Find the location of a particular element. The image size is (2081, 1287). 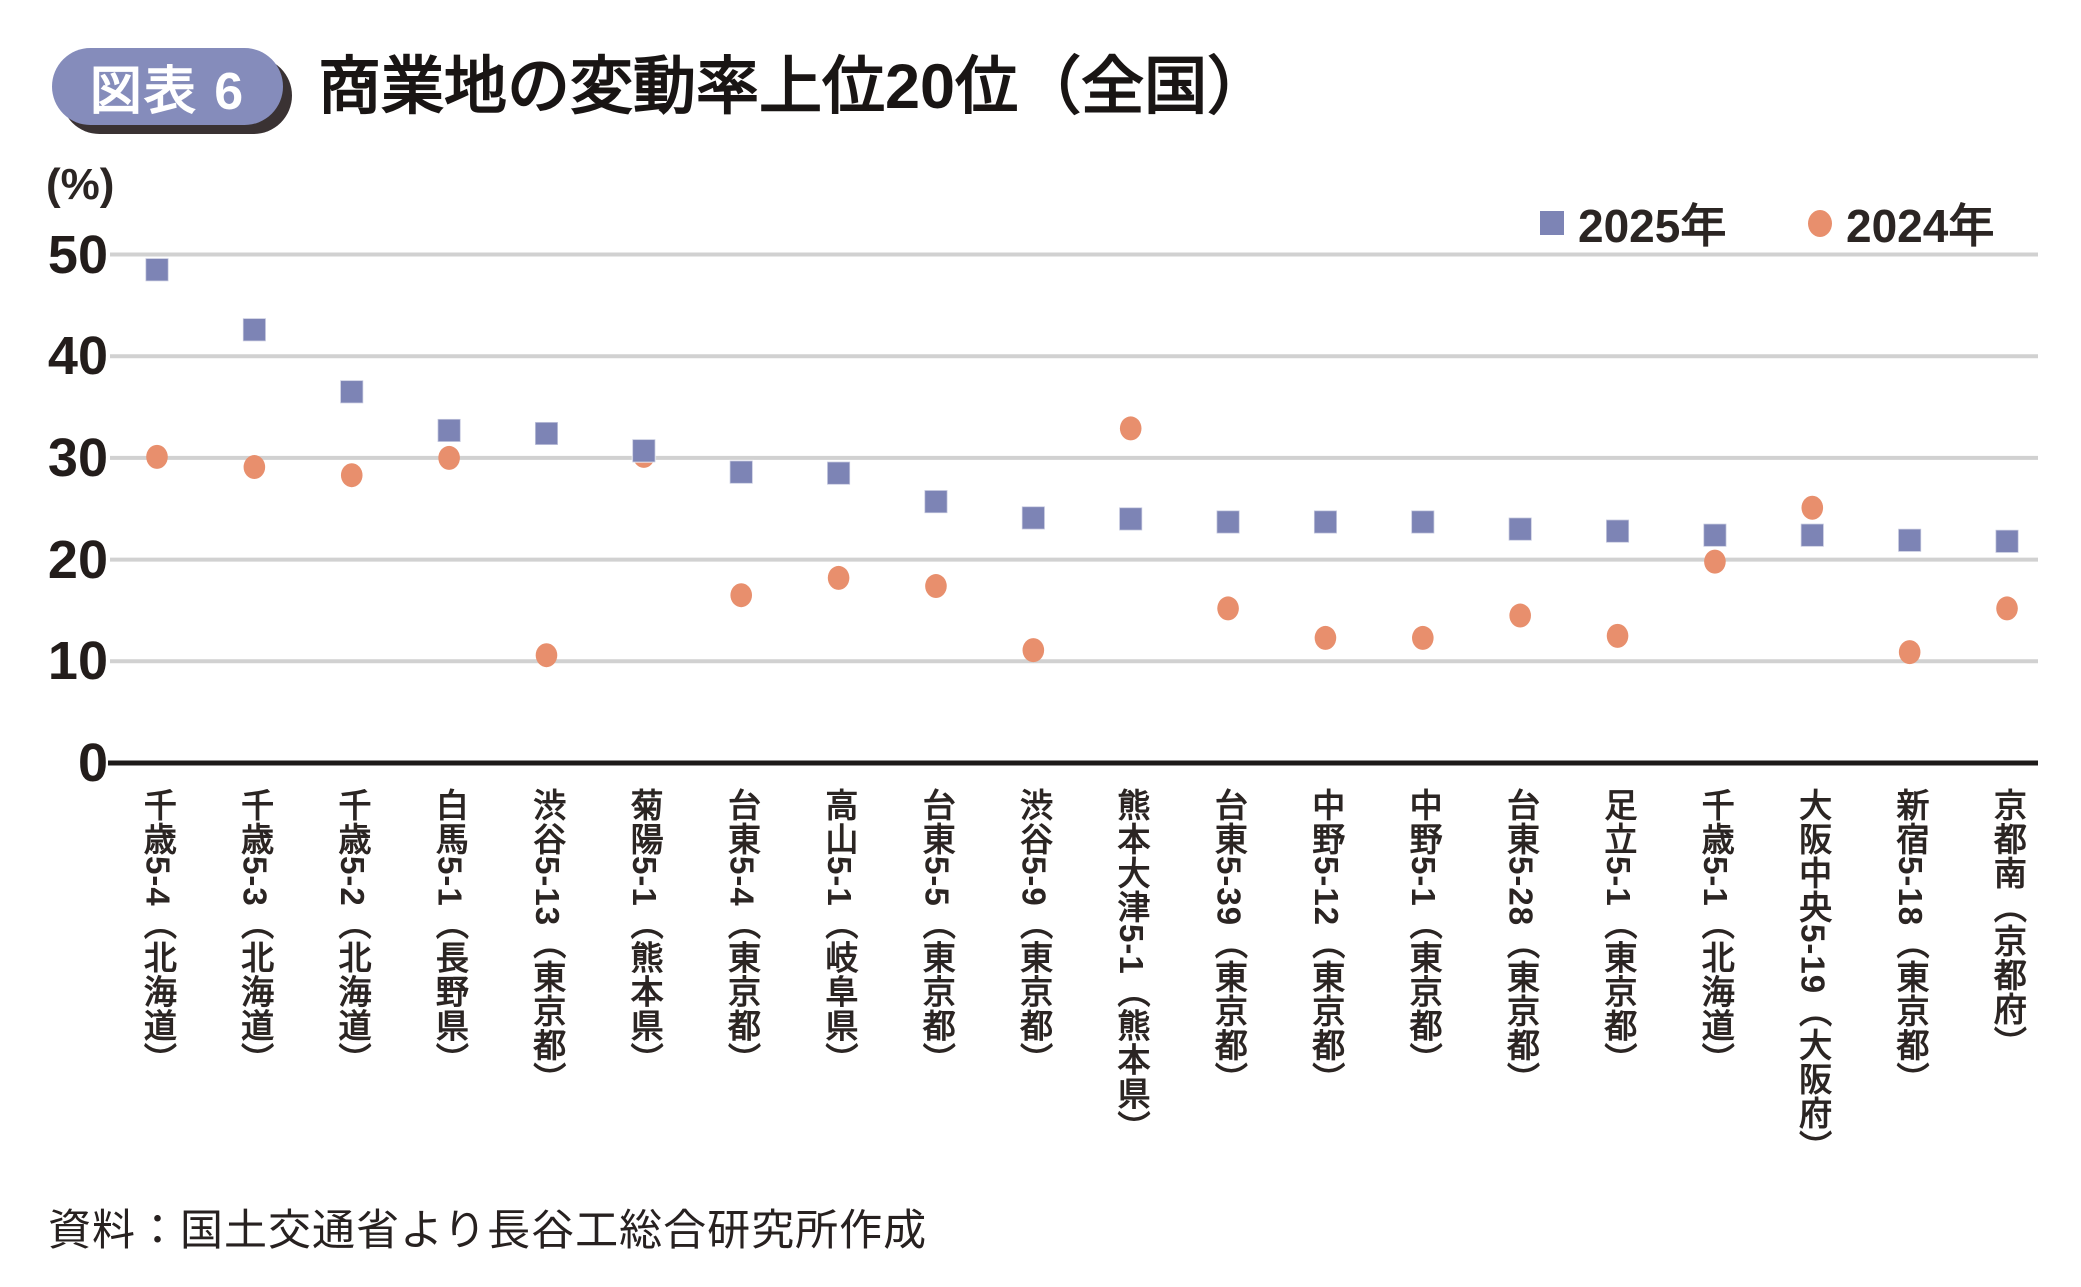

legend-item-2024: 2024年 is located at coordinates (1901, 225).